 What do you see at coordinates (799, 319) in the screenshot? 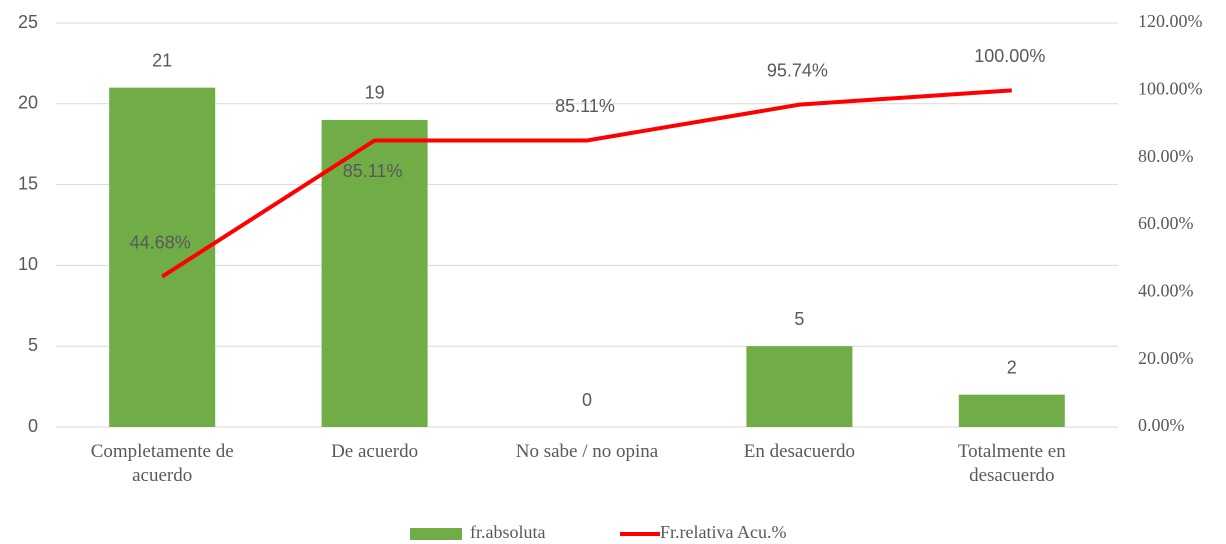
I see `data-label: 5` at bounding box center [799, 319].